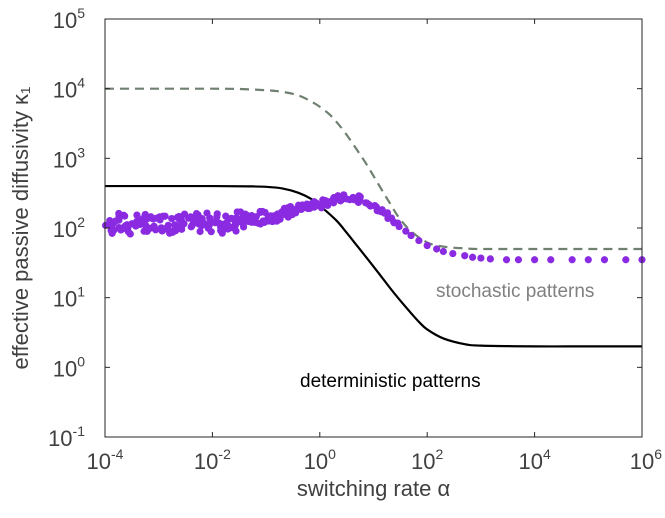  Describe the element at coordinates (66, 437) in the screenshot. I see `y-tick-label: 10⁻¹` at that location.